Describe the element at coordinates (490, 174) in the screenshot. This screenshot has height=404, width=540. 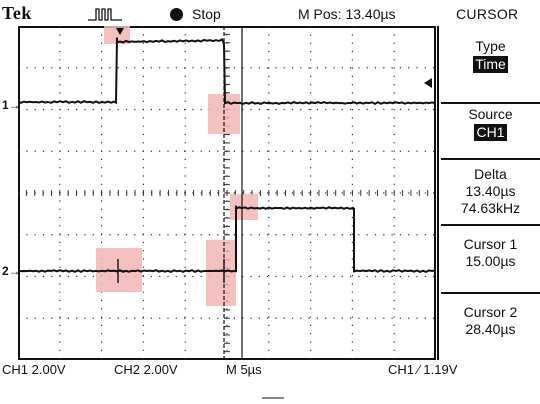
I see `menu-delta-label: Delta` at that location.